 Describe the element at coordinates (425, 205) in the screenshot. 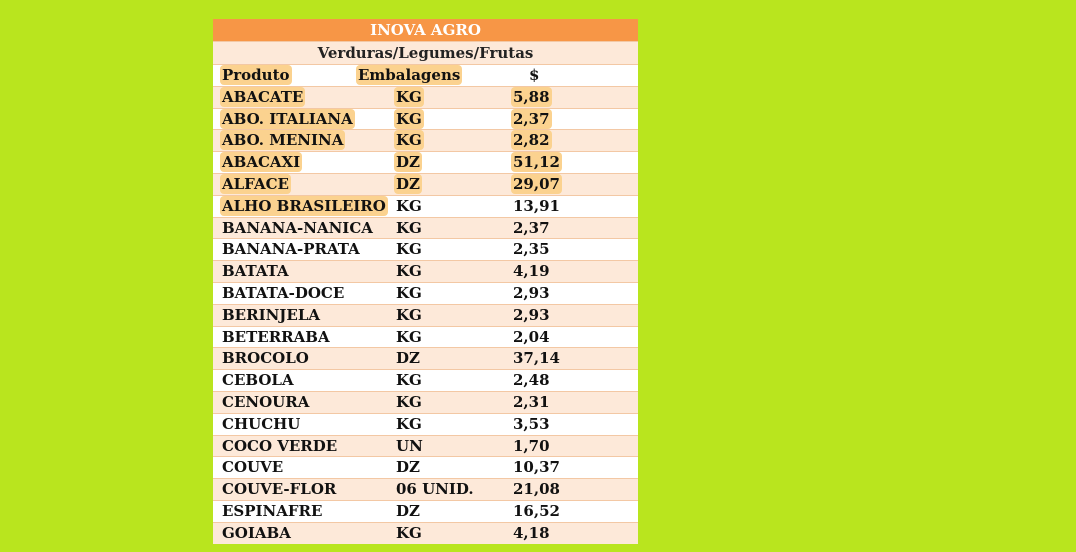

I see `table-row: ALHO BRASILEIRO KG 13,91` at that location.